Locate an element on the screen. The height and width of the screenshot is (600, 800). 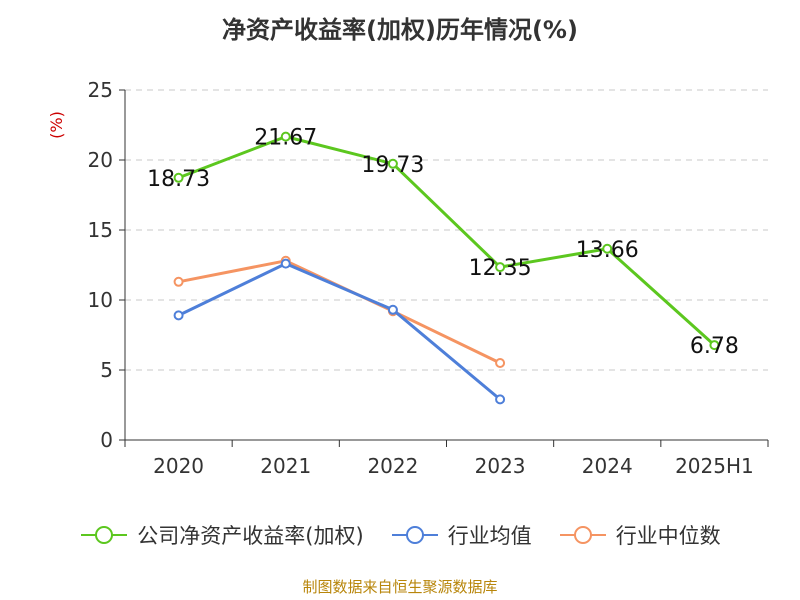
data-label: 19.73 is located at coordinates (392, 165).